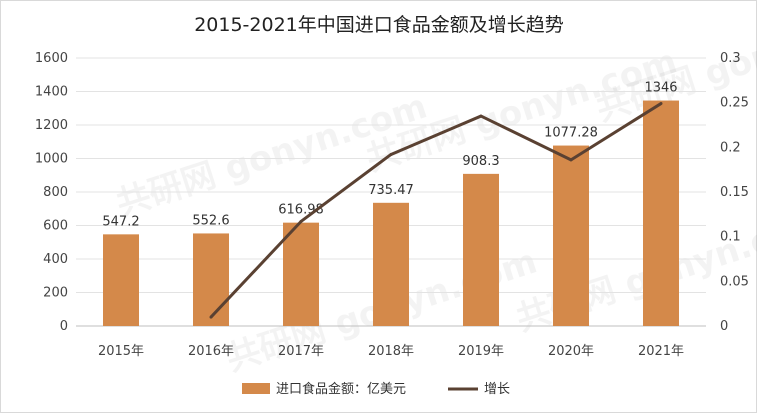 The width and height of the screenshot is (757, 414). Describe the element at coordinates (734, 103) in the screenshot. I see `right-tick-label: 0.25` at that location.